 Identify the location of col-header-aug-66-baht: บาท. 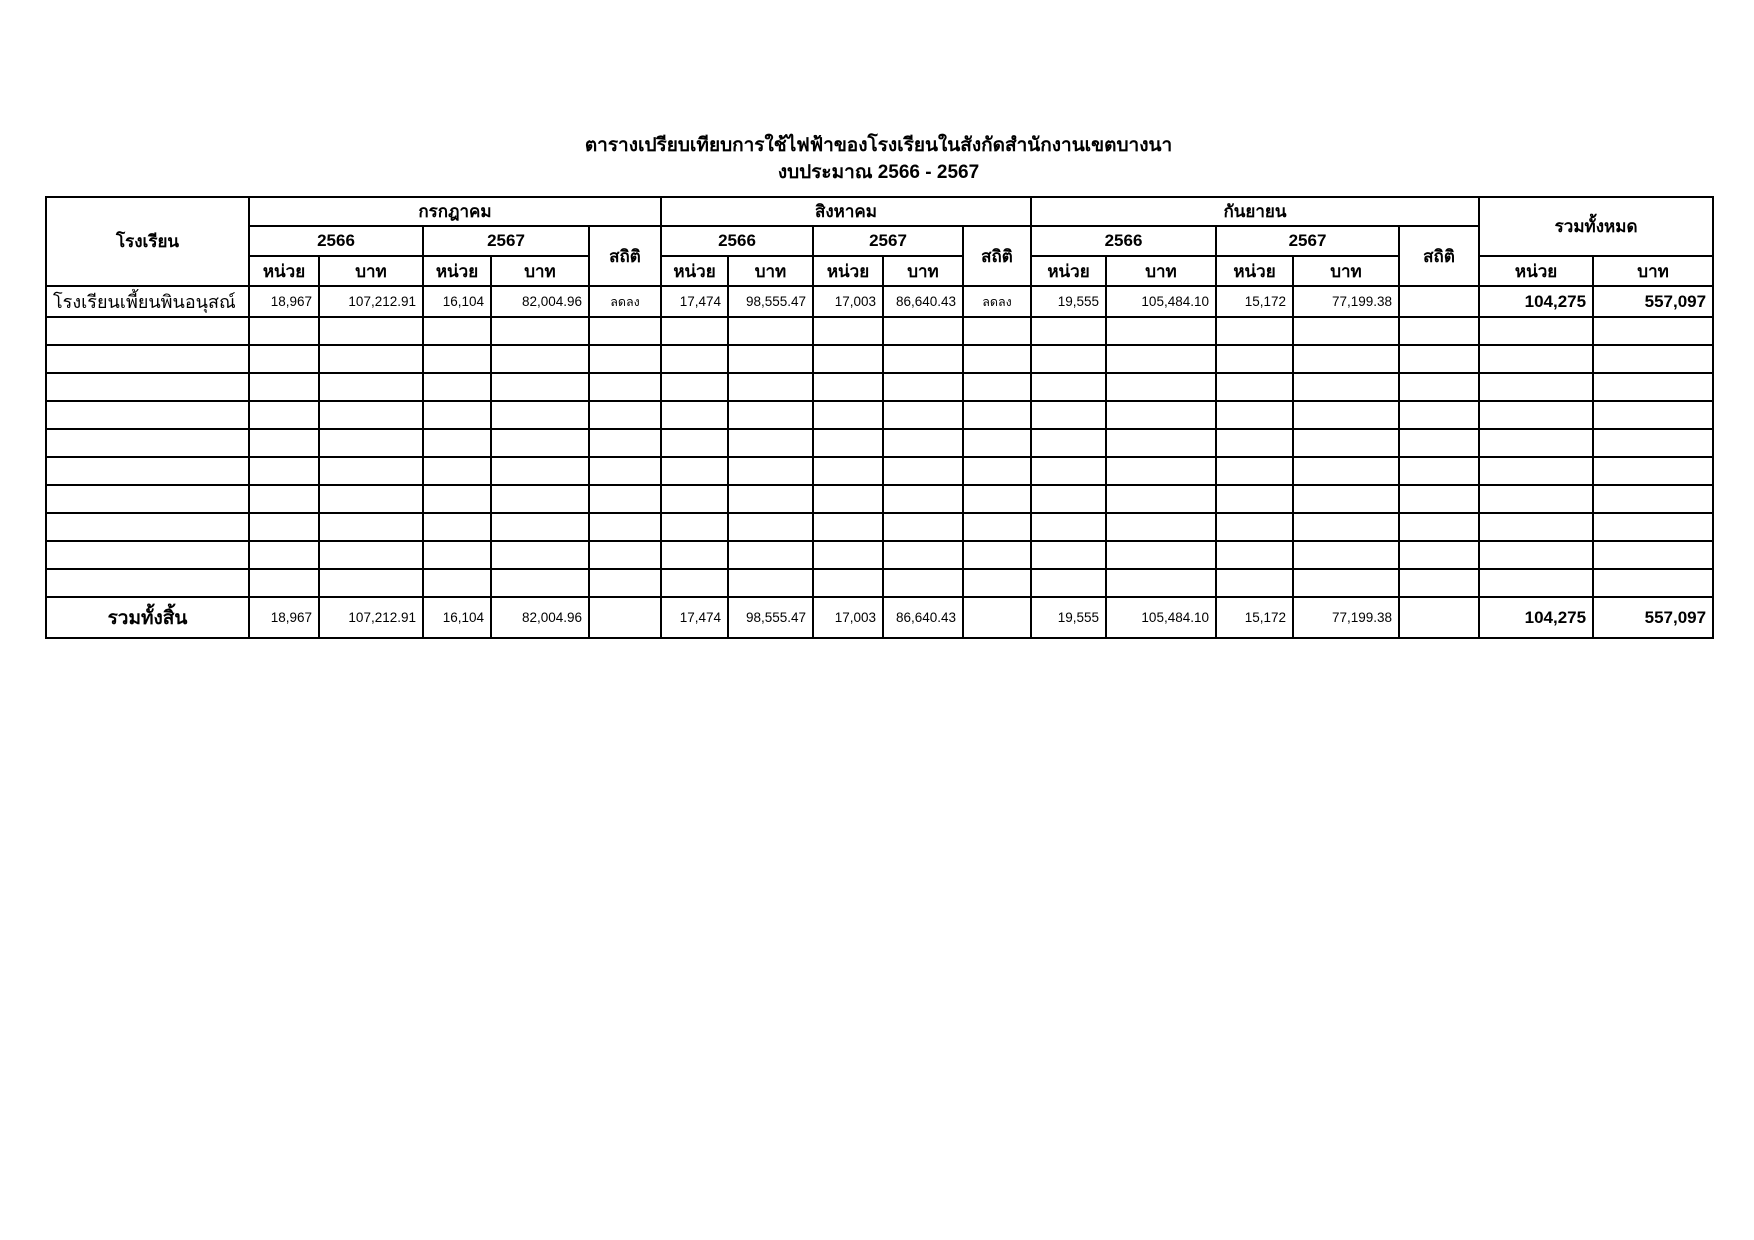
(770, 271).